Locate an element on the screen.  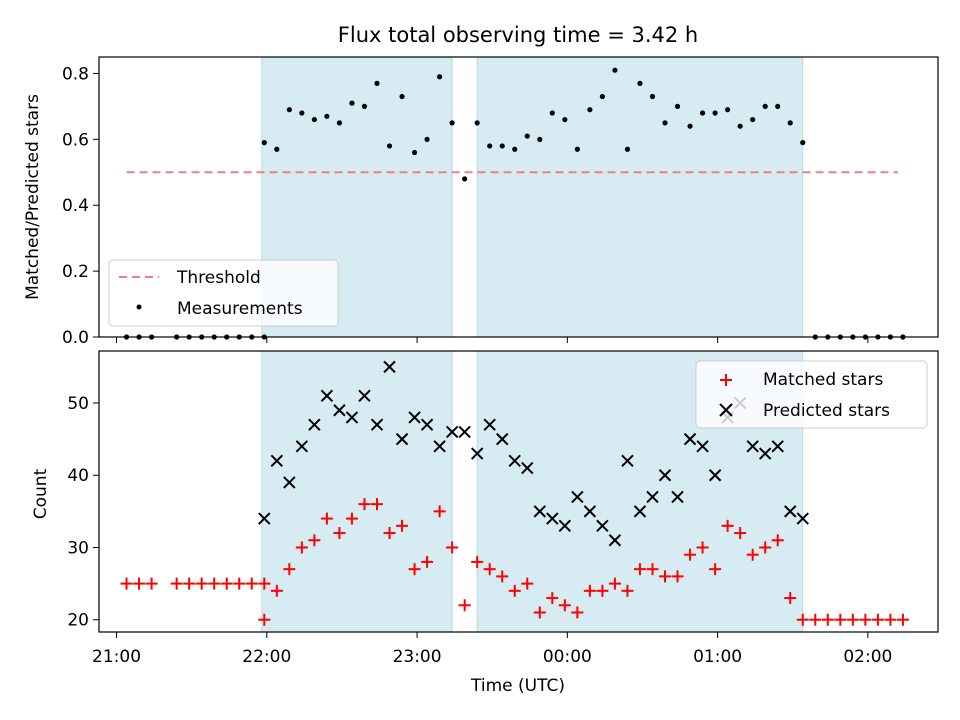
count-y-ticks: 20 30 40 50 is located at coordinates (83, 512).